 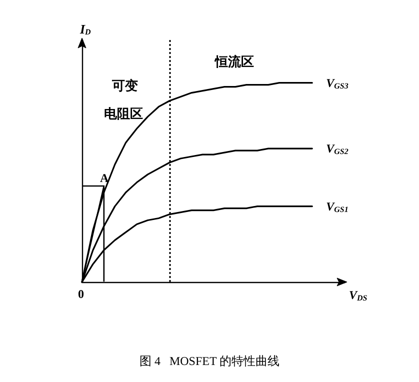 What do you see at coordinates (81, 294) in the screenshot?
I see `text: 0` at bounding box center [81, 294].